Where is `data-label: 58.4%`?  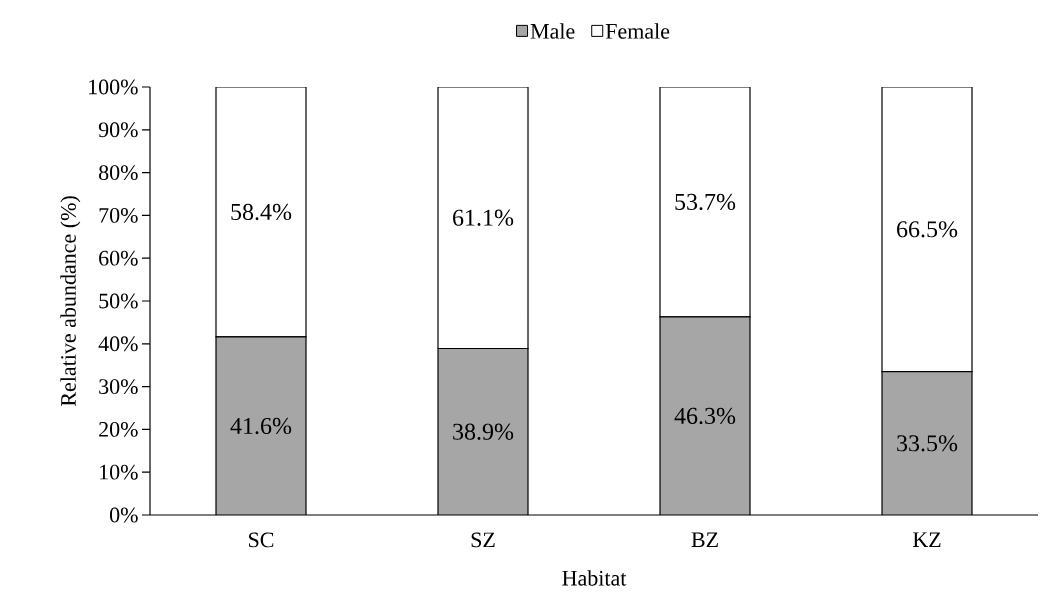 data-label: 58.4% is located at coordinates (261, 212).